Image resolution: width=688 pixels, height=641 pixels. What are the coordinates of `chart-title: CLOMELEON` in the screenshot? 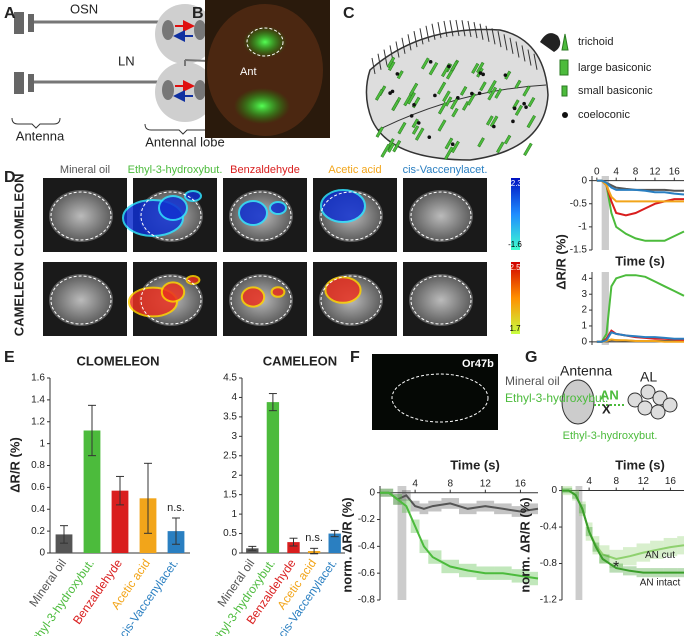 It's located at (117, 360).